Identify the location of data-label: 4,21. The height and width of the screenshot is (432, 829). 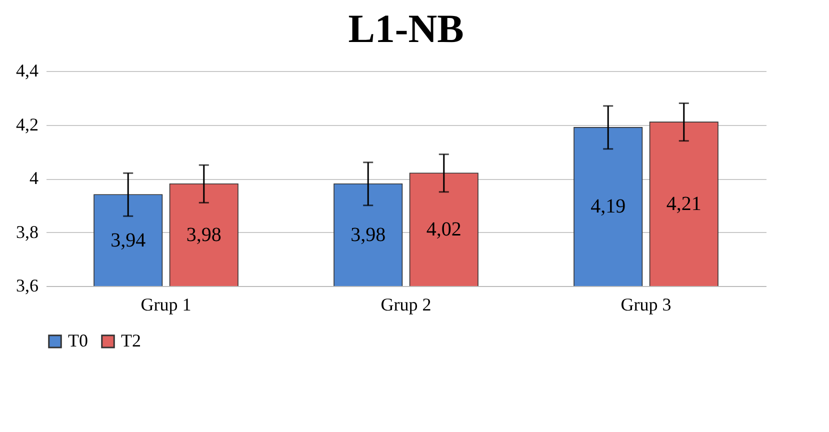
(684, 204).